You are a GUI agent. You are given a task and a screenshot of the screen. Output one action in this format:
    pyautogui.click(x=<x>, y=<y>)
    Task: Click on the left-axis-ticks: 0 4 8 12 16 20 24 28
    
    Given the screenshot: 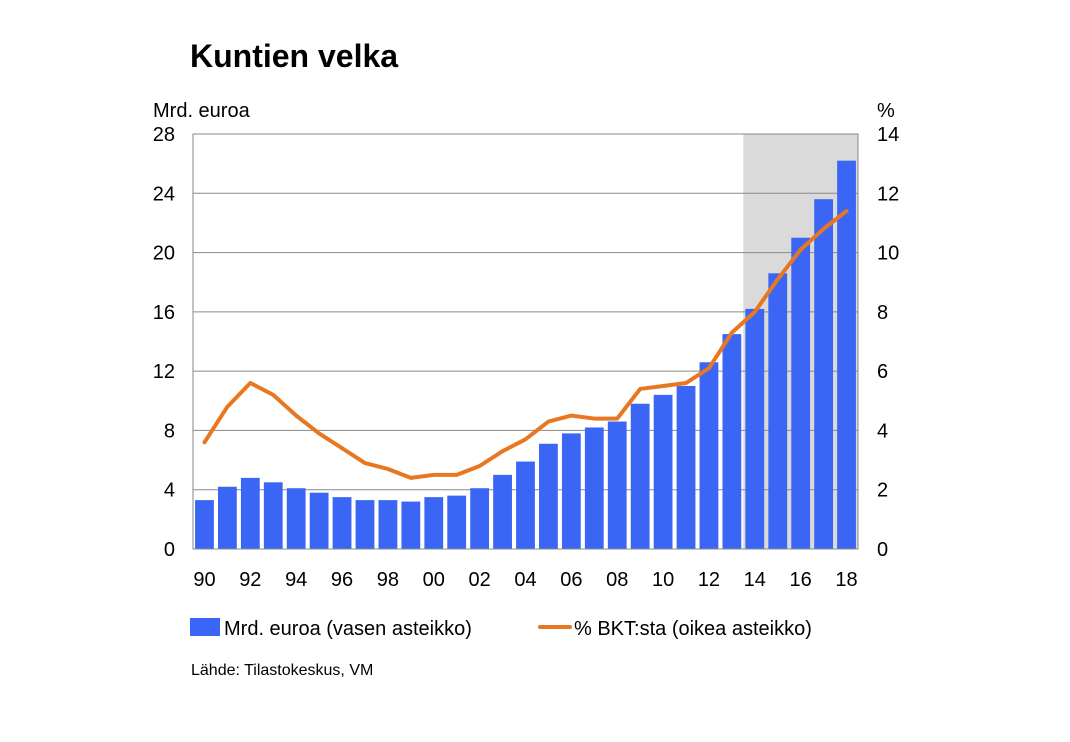 What is the action you would take?
    pyautogui.click(x=164, y=342)
    